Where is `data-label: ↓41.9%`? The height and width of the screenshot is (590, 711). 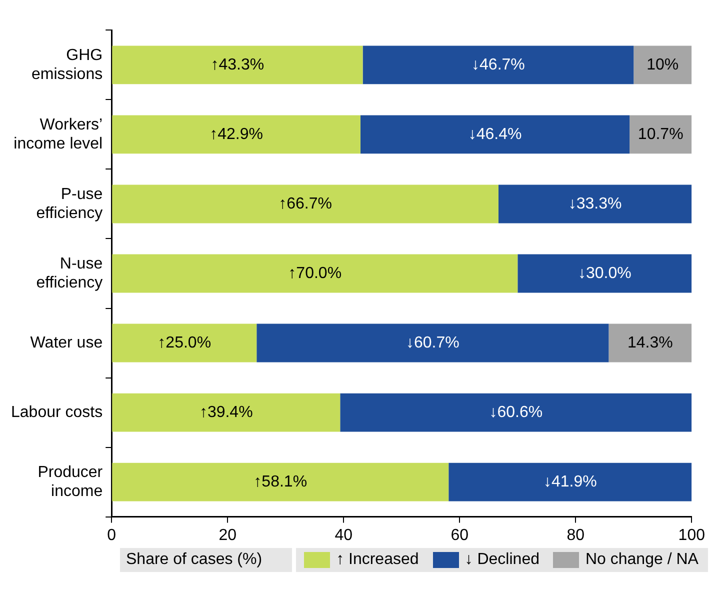
data-label: ↓41.9% is located at coordinates (570, 481).